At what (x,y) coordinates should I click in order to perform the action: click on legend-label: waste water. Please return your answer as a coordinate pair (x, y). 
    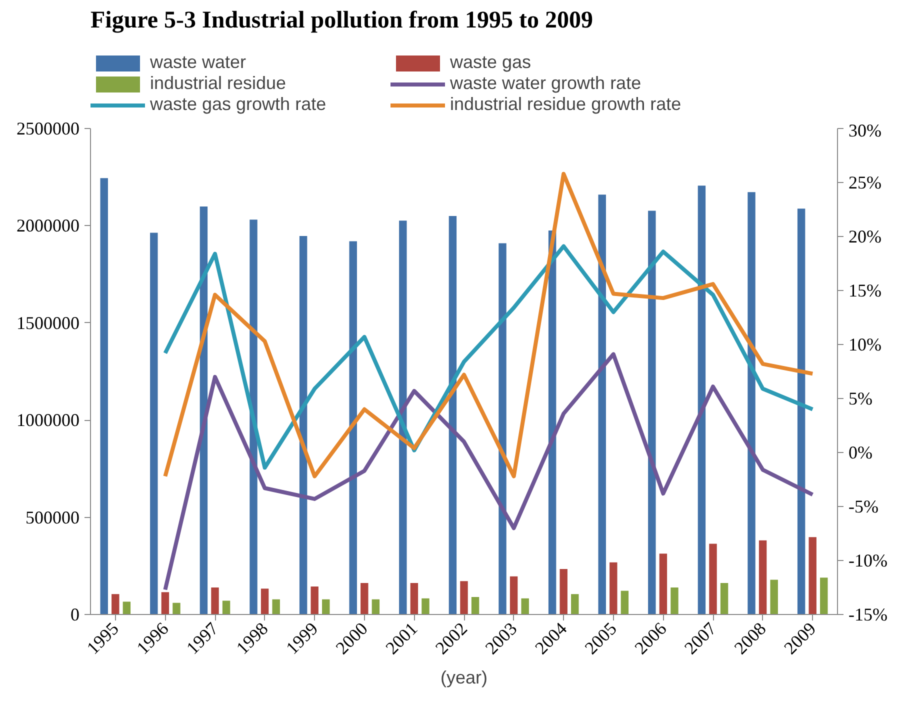
    Looking at the image, I should click on (199, 62).